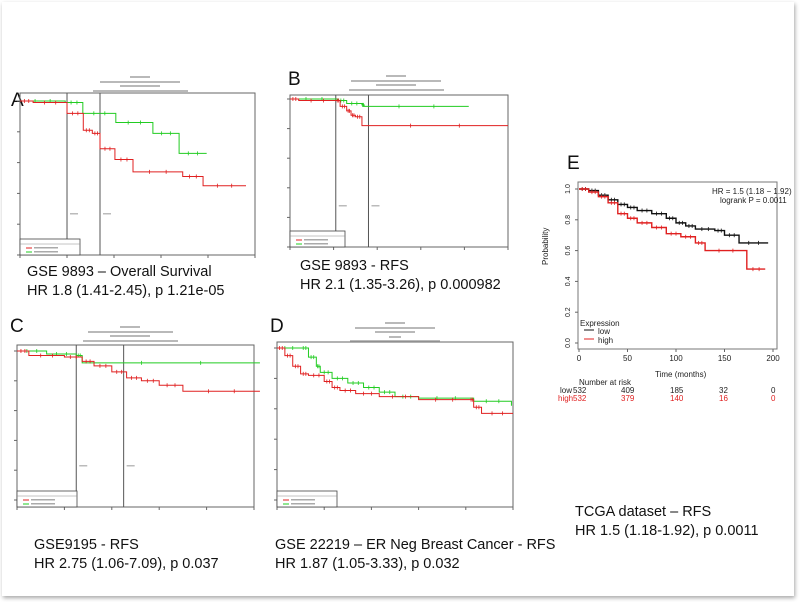 Image resolution: width=800 pixels, height=602 pixels. What do you see at coordinates (628, 390) in the screenshot?
I see `risk-value: 409` at bounding box center [628, 390].